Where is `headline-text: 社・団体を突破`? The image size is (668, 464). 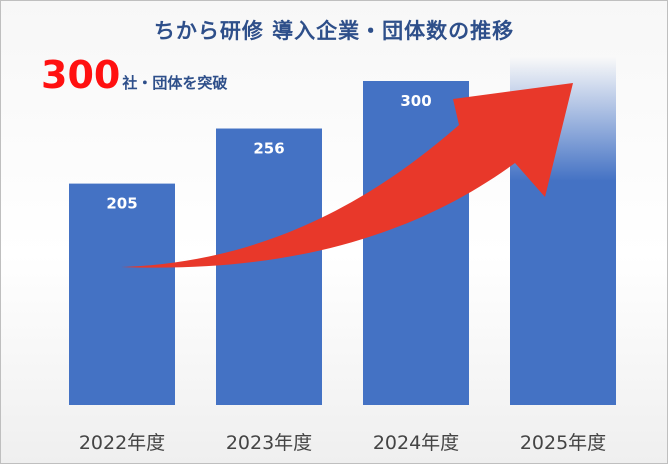 headline-text: 社・団体を突破 is located at coordinates (175, 83).